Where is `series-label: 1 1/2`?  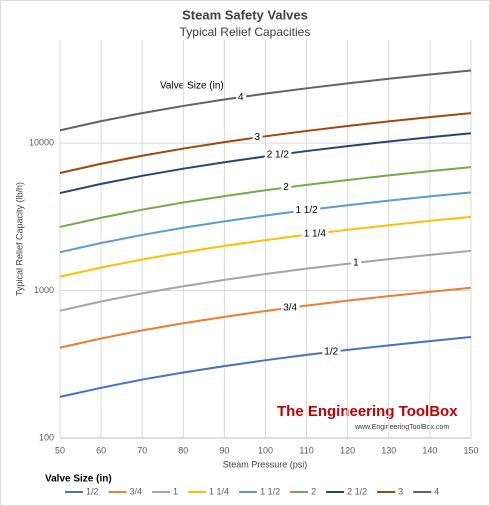 series-label: 1 1/2 is located at coordinates (306, 210).